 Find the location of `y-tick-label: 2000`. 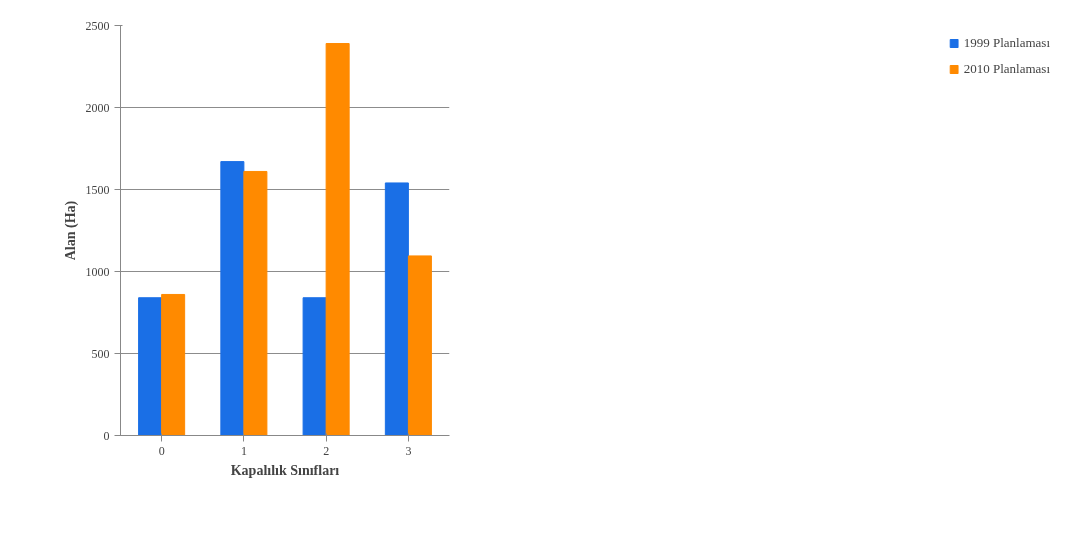

y-tick-label: 2000 is located at coordinates (97, 107).